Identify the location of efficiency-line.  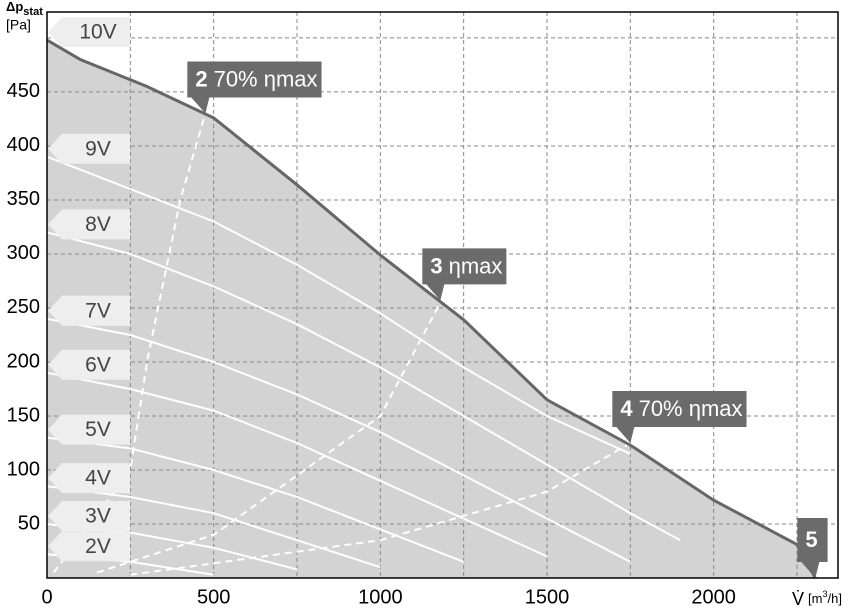
(380, 509).